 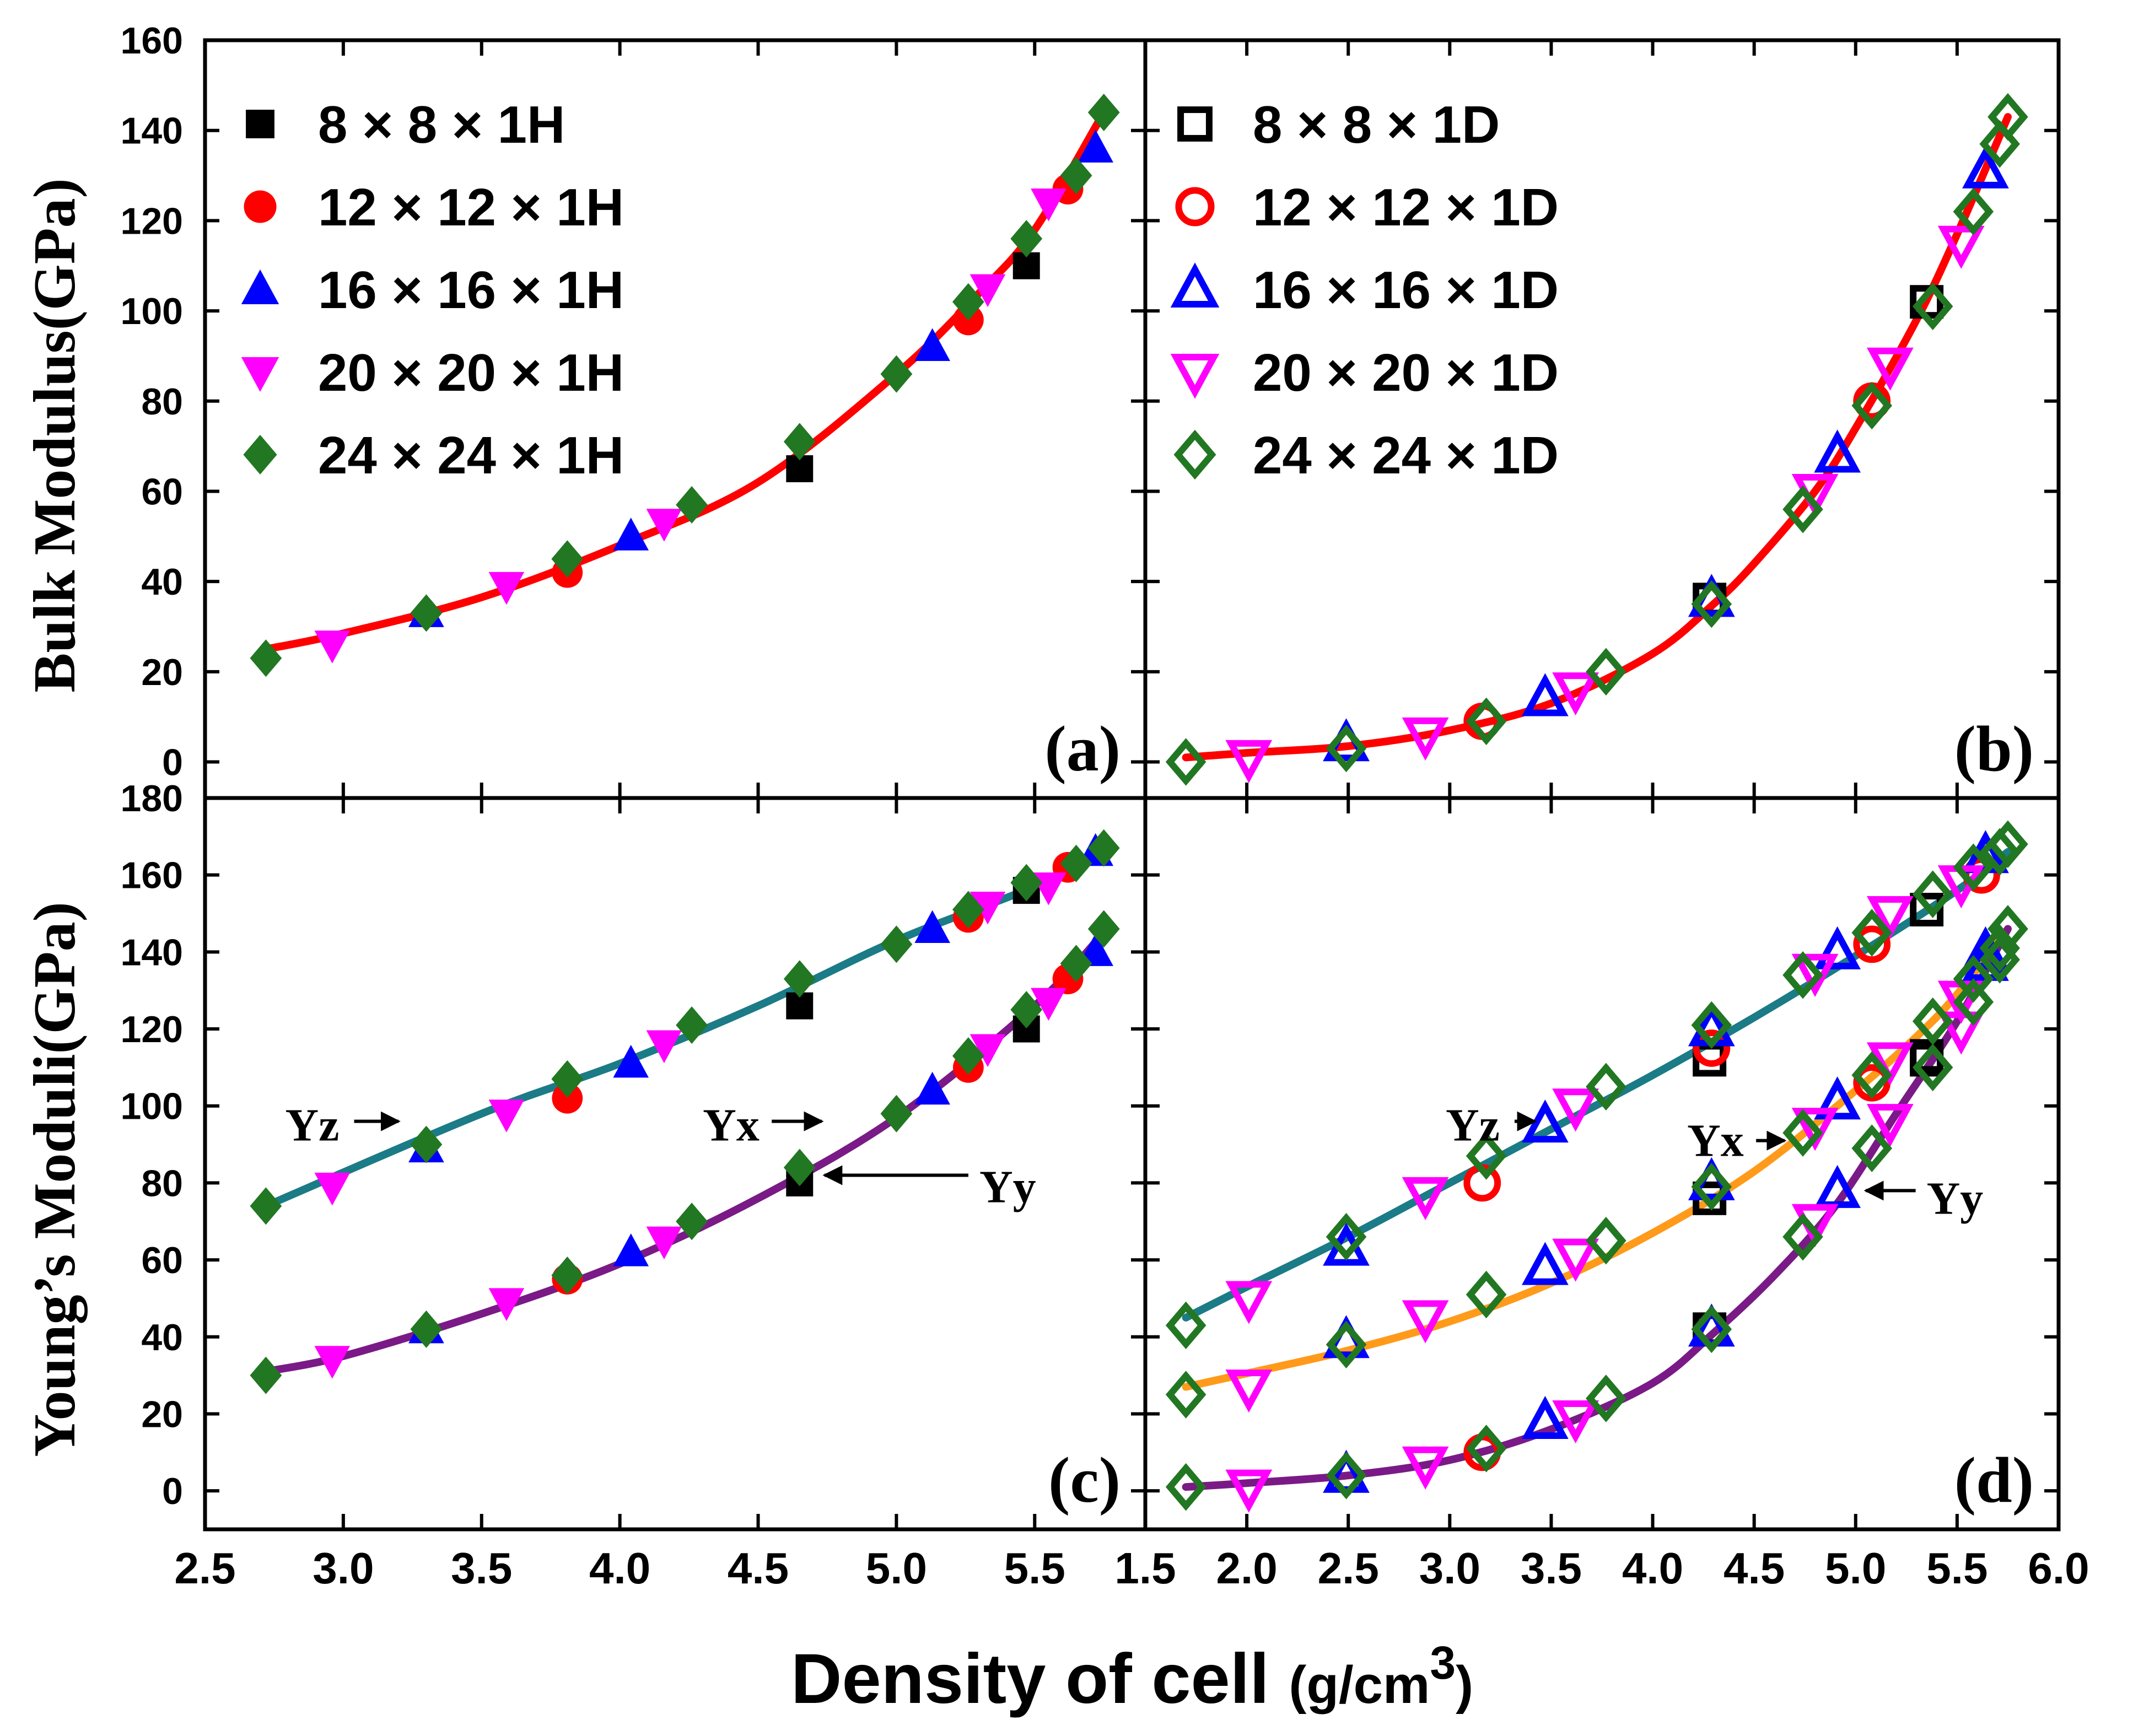 I want to click on panel-d-annotation-yz: Yz, so click(x=1473, y=1125).